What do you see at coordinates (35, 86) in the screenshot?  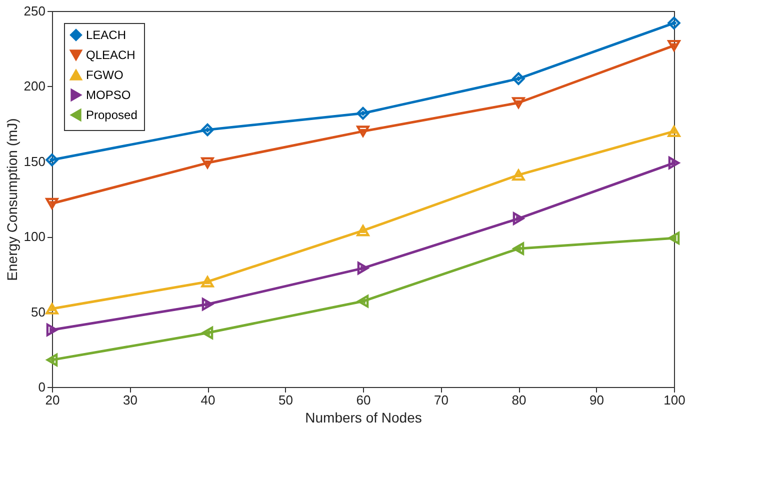 I see `y-tick-label: 200` at bounding box center [35, 86].